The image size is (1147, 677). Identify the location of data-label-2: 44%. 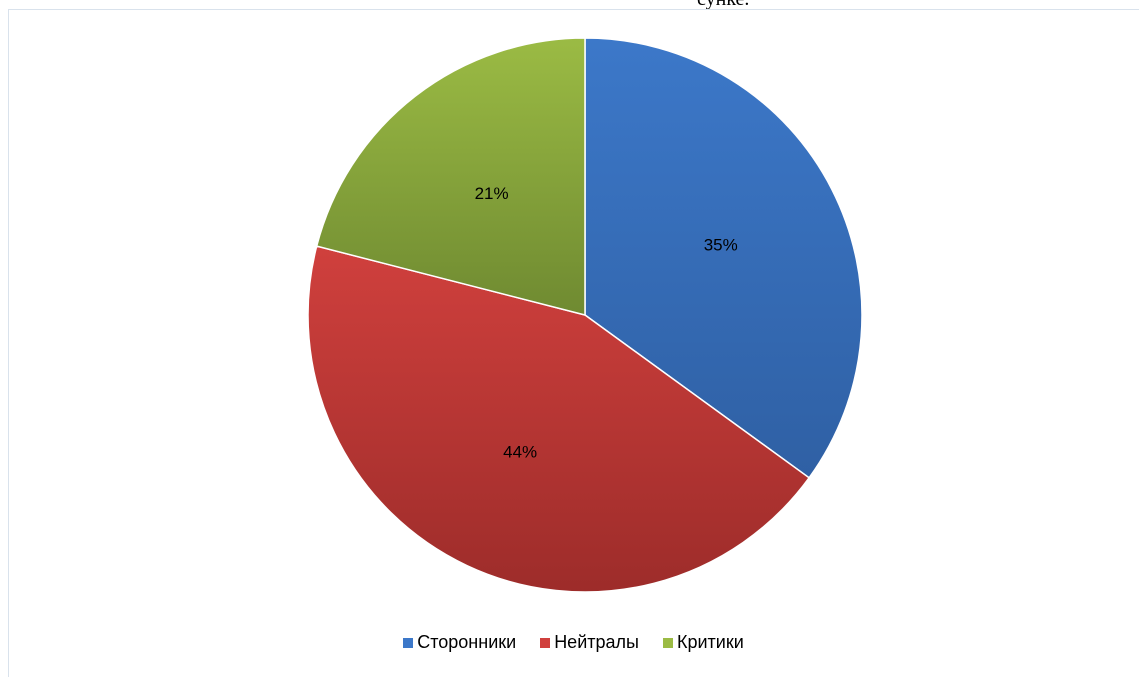
(520, 451).